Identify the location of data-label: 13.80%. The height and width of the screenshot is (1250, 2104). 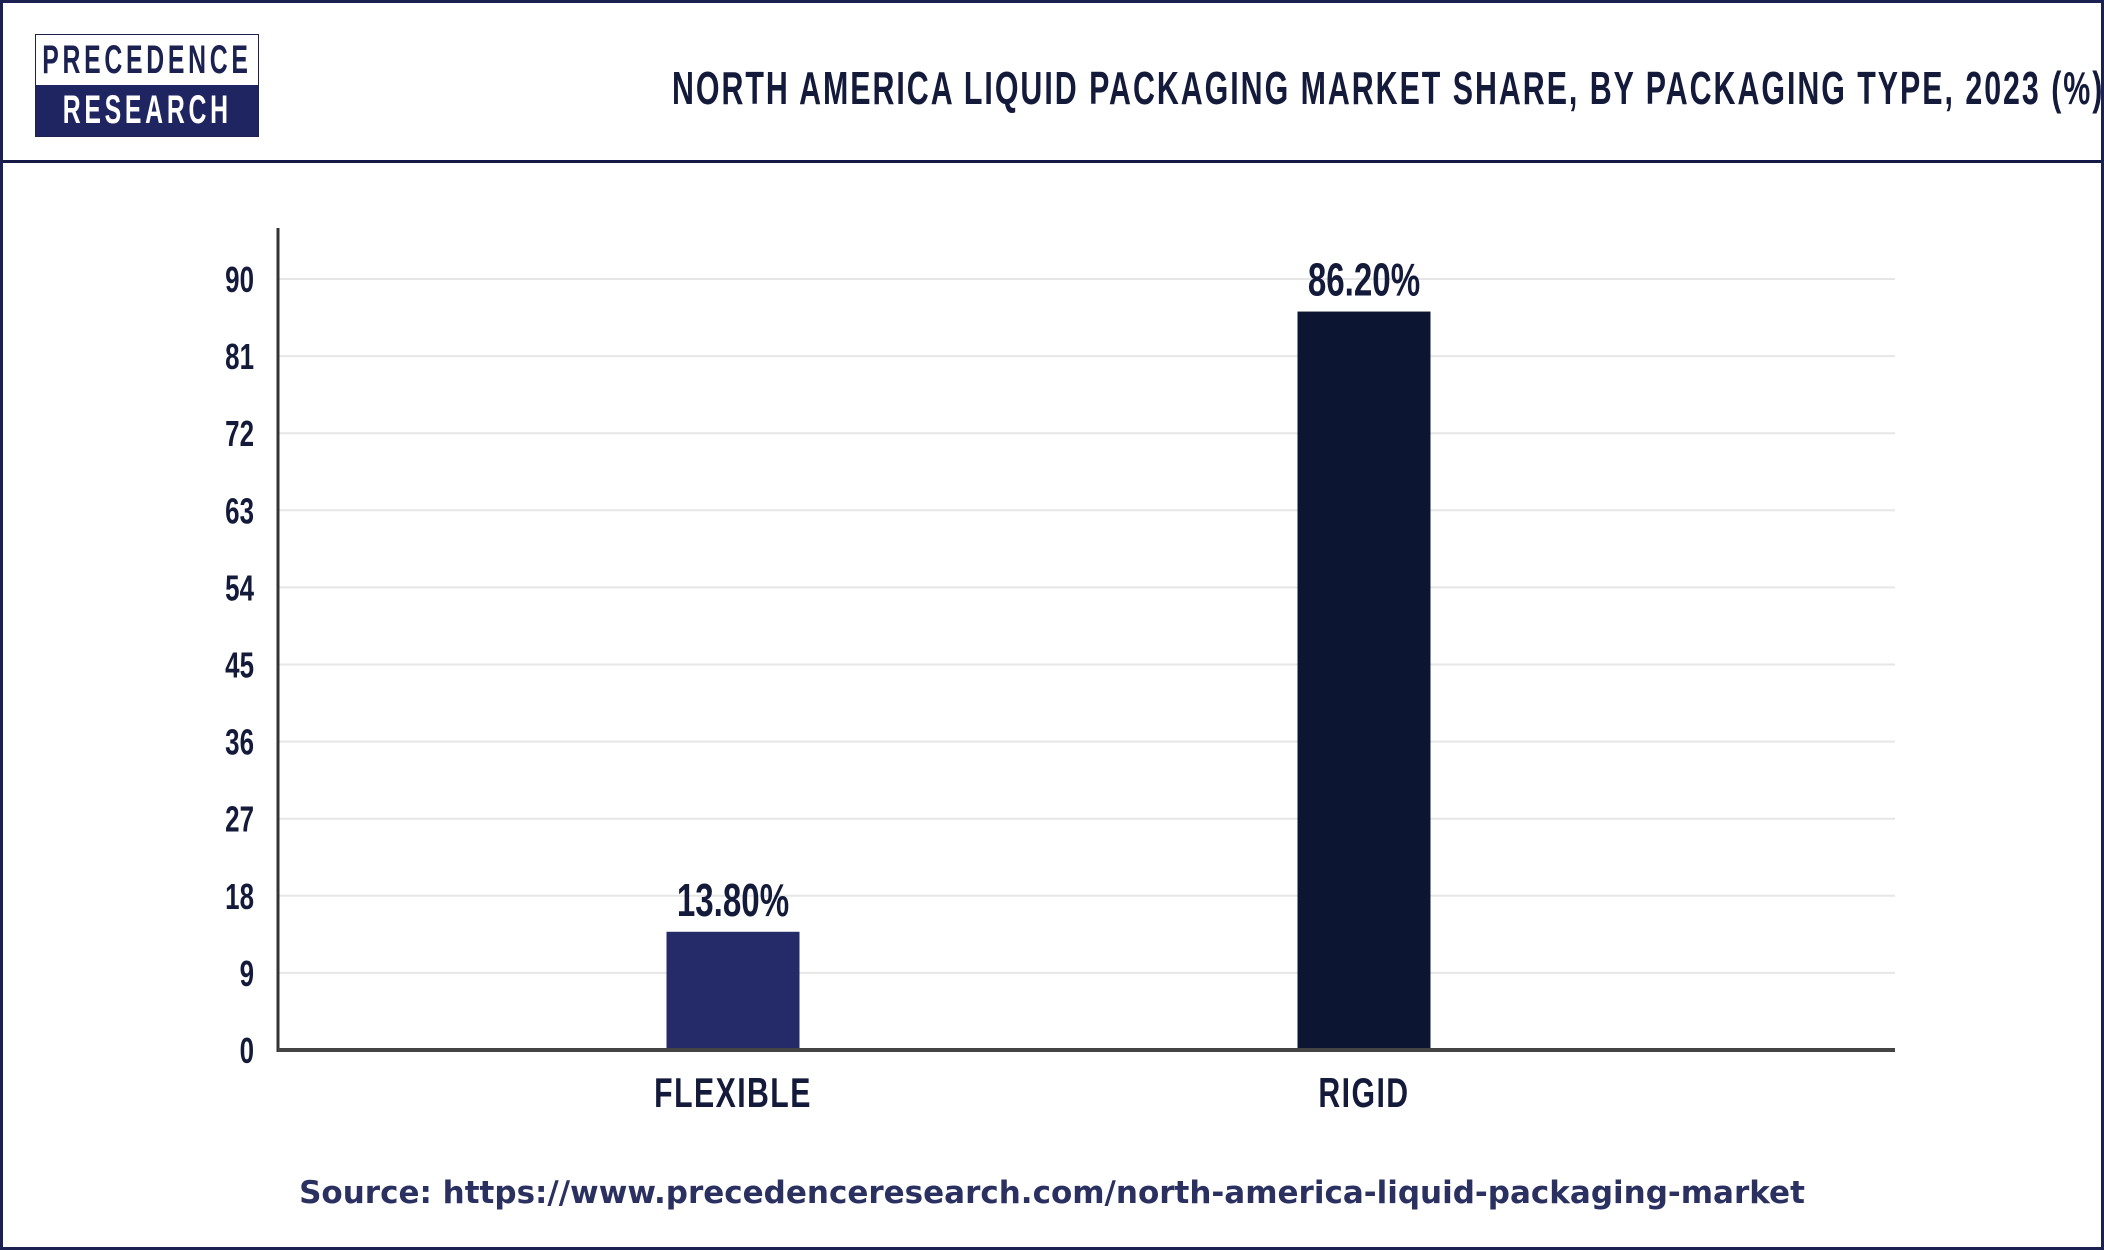
(733, 901).